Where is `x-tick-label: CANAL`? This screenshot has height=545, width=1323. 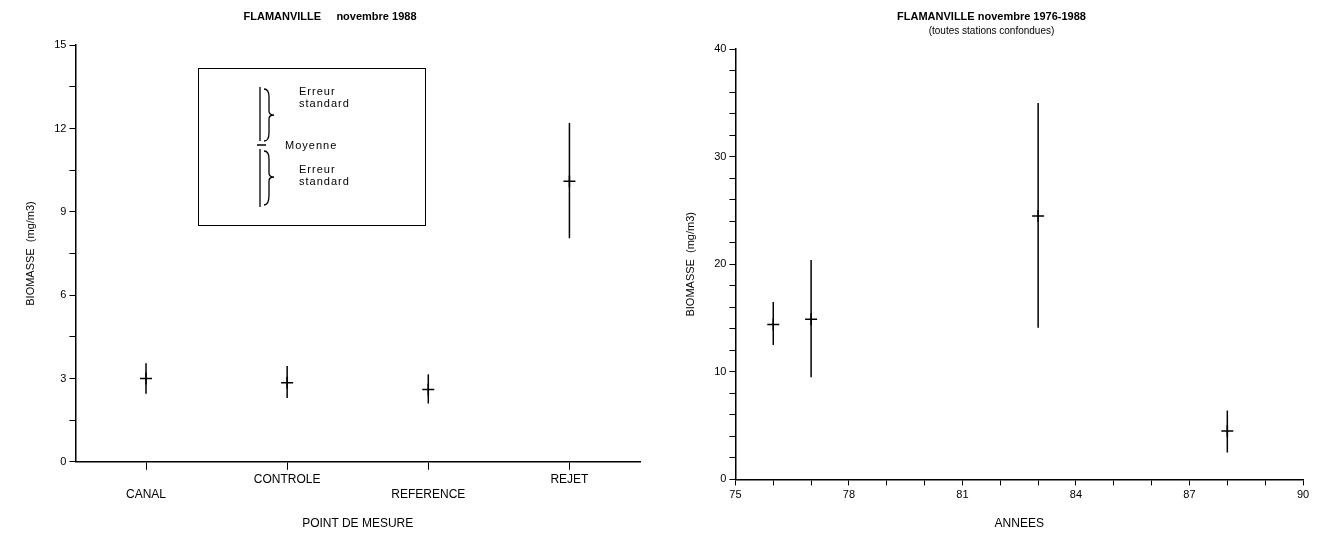 x-tick-label: CANAL is located at coordinates (146, 493).